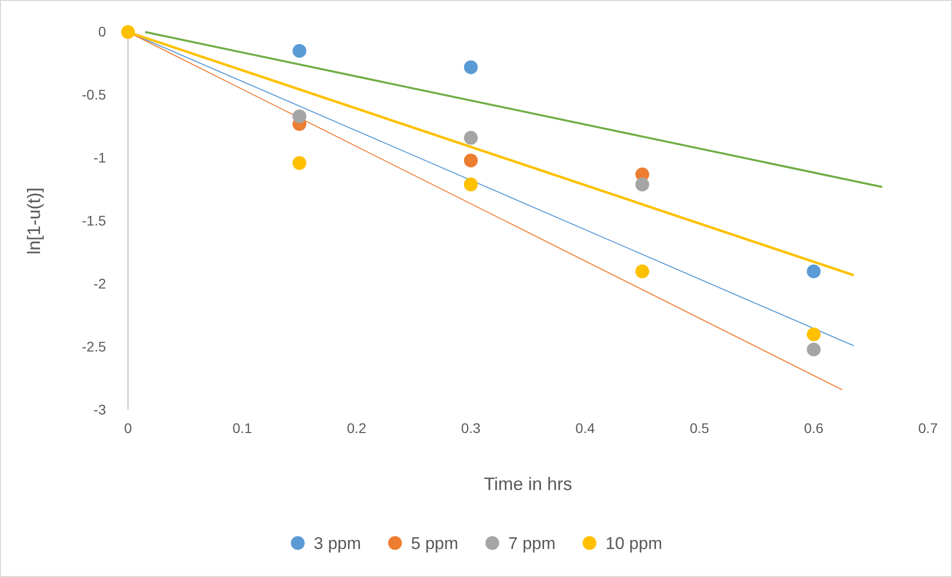  I want to click on x-tick-label: 0.4, so click(585, 428).